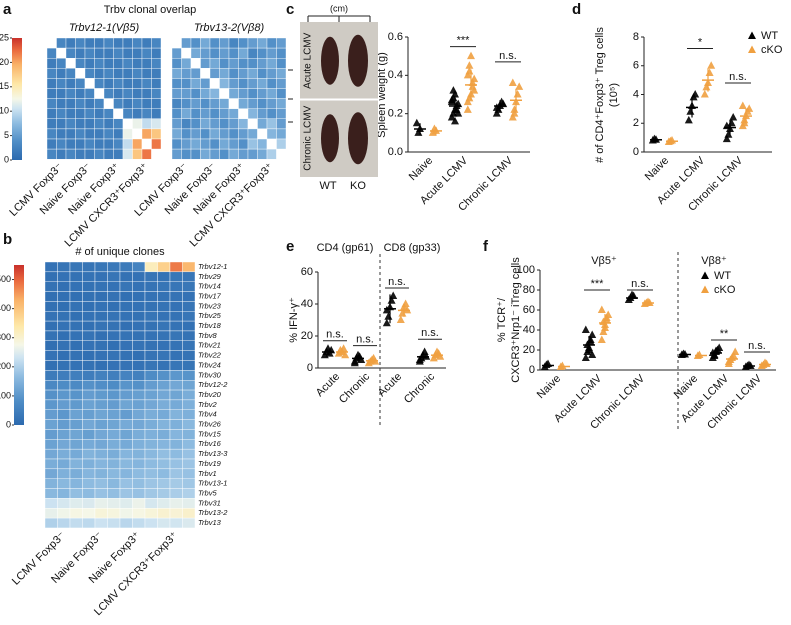 Image resolution: width=791 pixels, height=625 pixels. Describe the element at coordinates (210, 433) in the screenshot. I see `row-label: Trbv15` at that location.